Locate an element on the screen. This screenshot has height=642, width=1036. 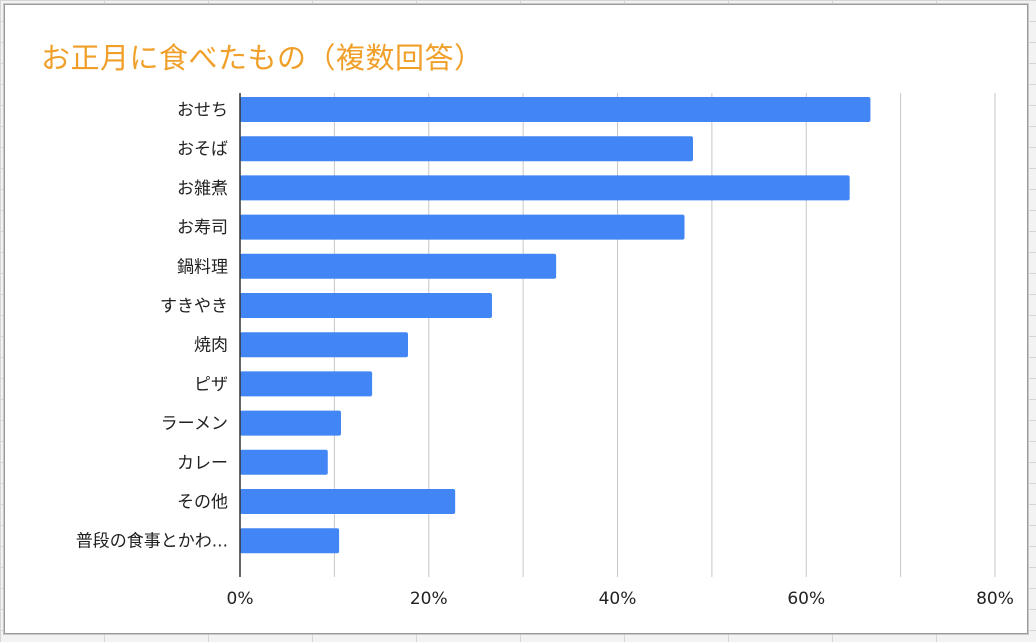
chart-title: お正月に食べたもの（複数回答） is located at coordinates (262, 58).